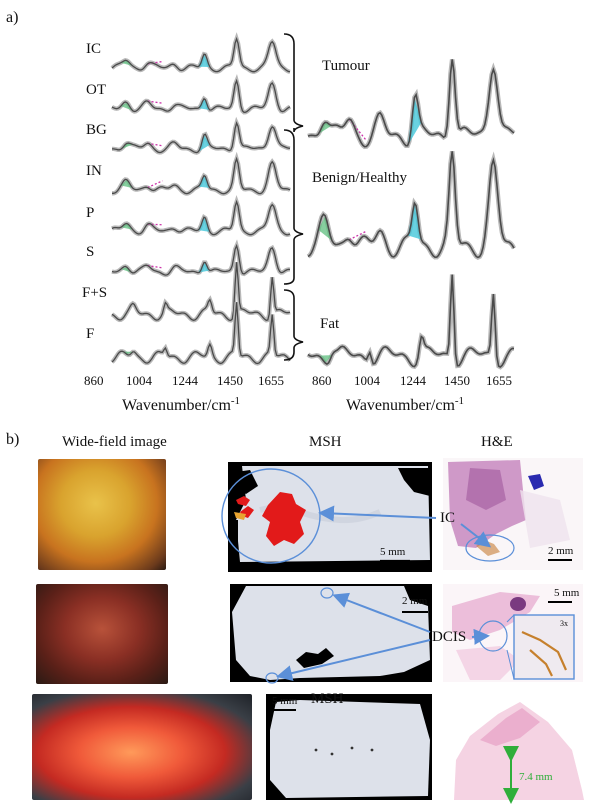 Image resolution: width=595 pixels, height=804 pixels. Describe the element at coordinates (284, 519) in the screenshot. I see `tumour-region` at that location.